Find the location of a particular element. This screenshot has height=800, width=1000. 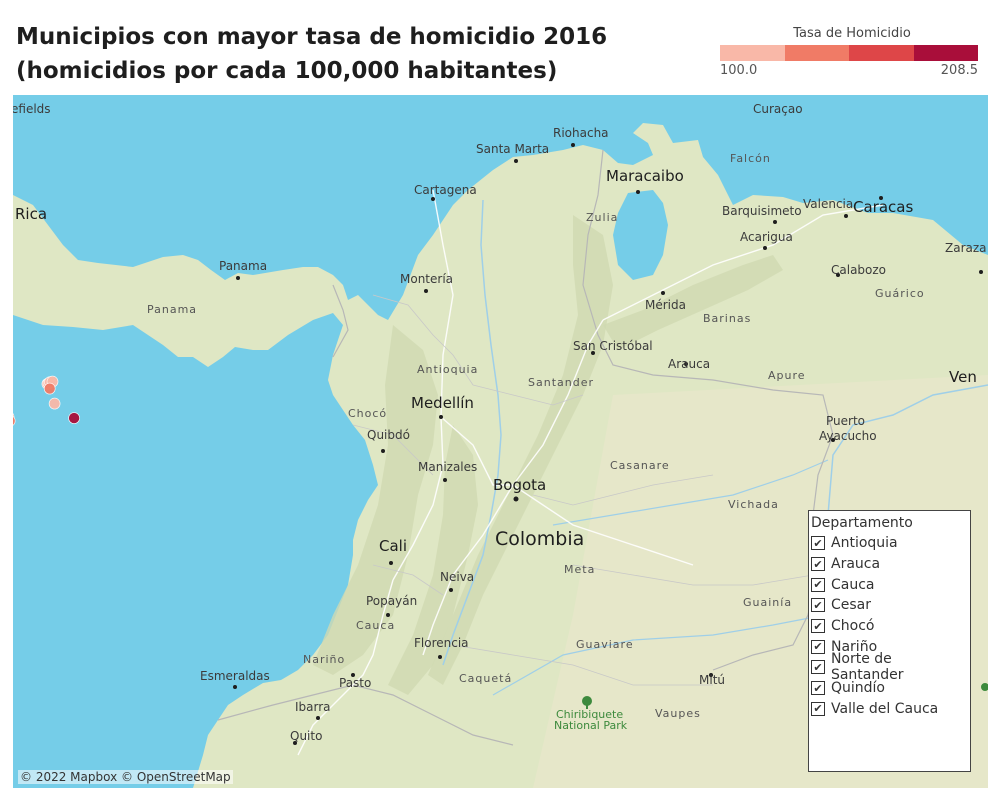

city-dot-esmeraldas is located at coordinates (235, 687).